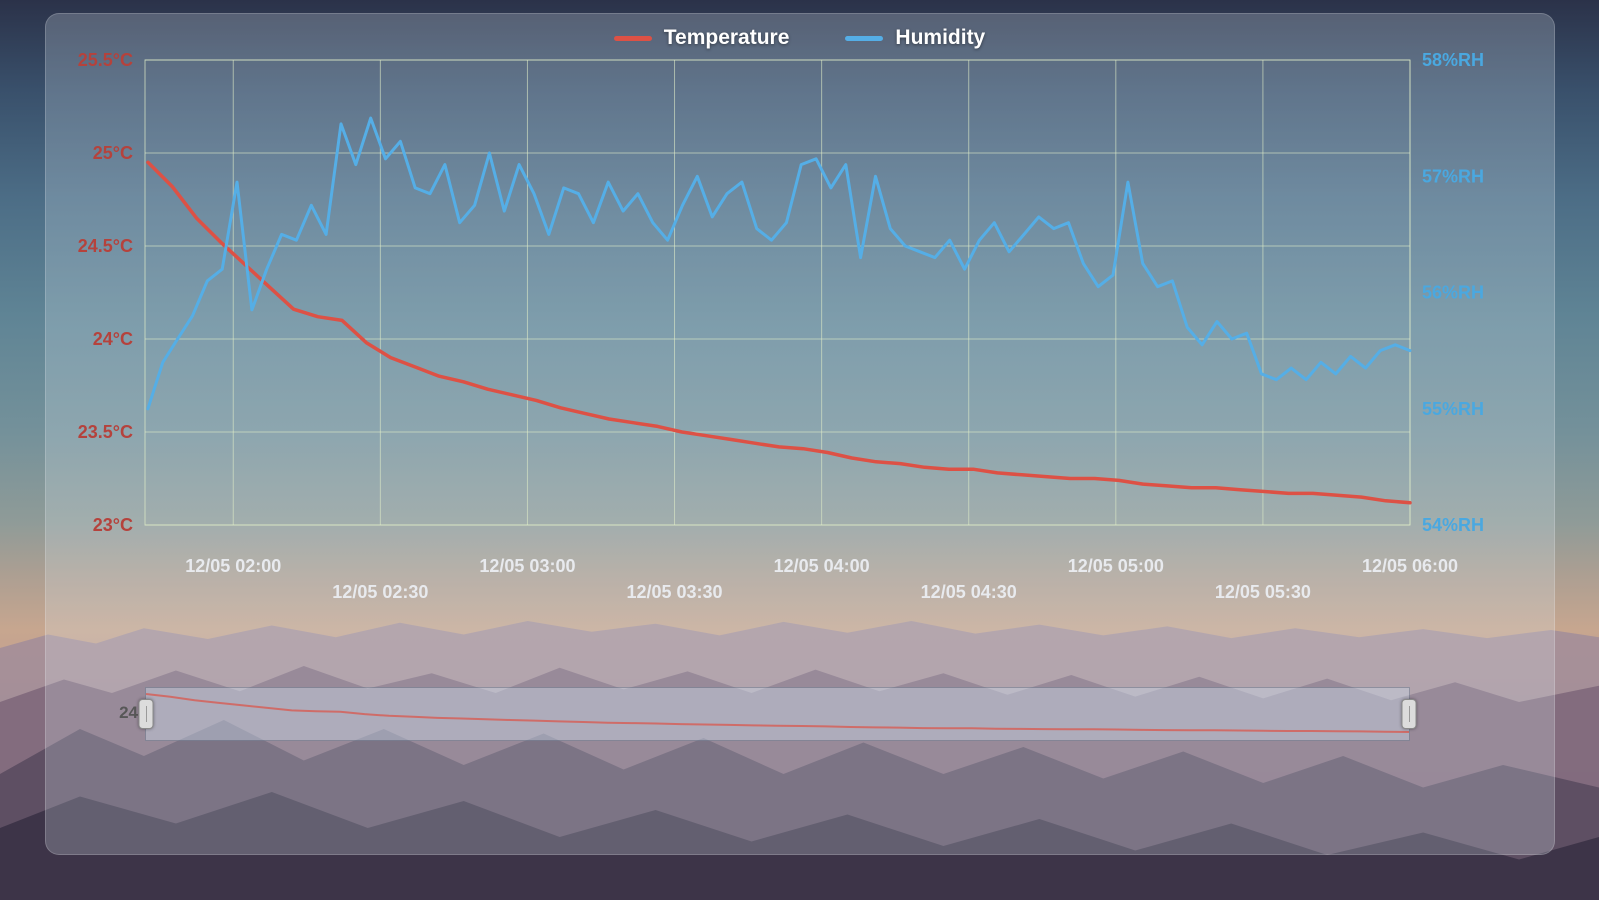 The height and width of the screenshot is (900, 1599). I want to click on x-axis-tick: 12/05 05:00, so click(1116, 566).